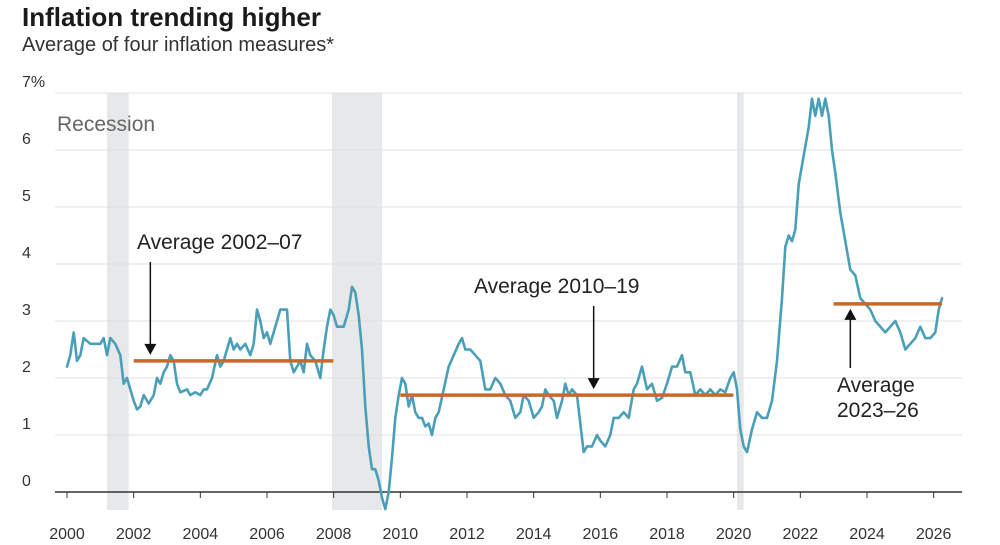 The height and width of the screenshot is (545, 1000). What do you see at coordinates (26, 424) in the screenshot?
I see `y-tick-label-1: 1` at bounding box center [26, 424].